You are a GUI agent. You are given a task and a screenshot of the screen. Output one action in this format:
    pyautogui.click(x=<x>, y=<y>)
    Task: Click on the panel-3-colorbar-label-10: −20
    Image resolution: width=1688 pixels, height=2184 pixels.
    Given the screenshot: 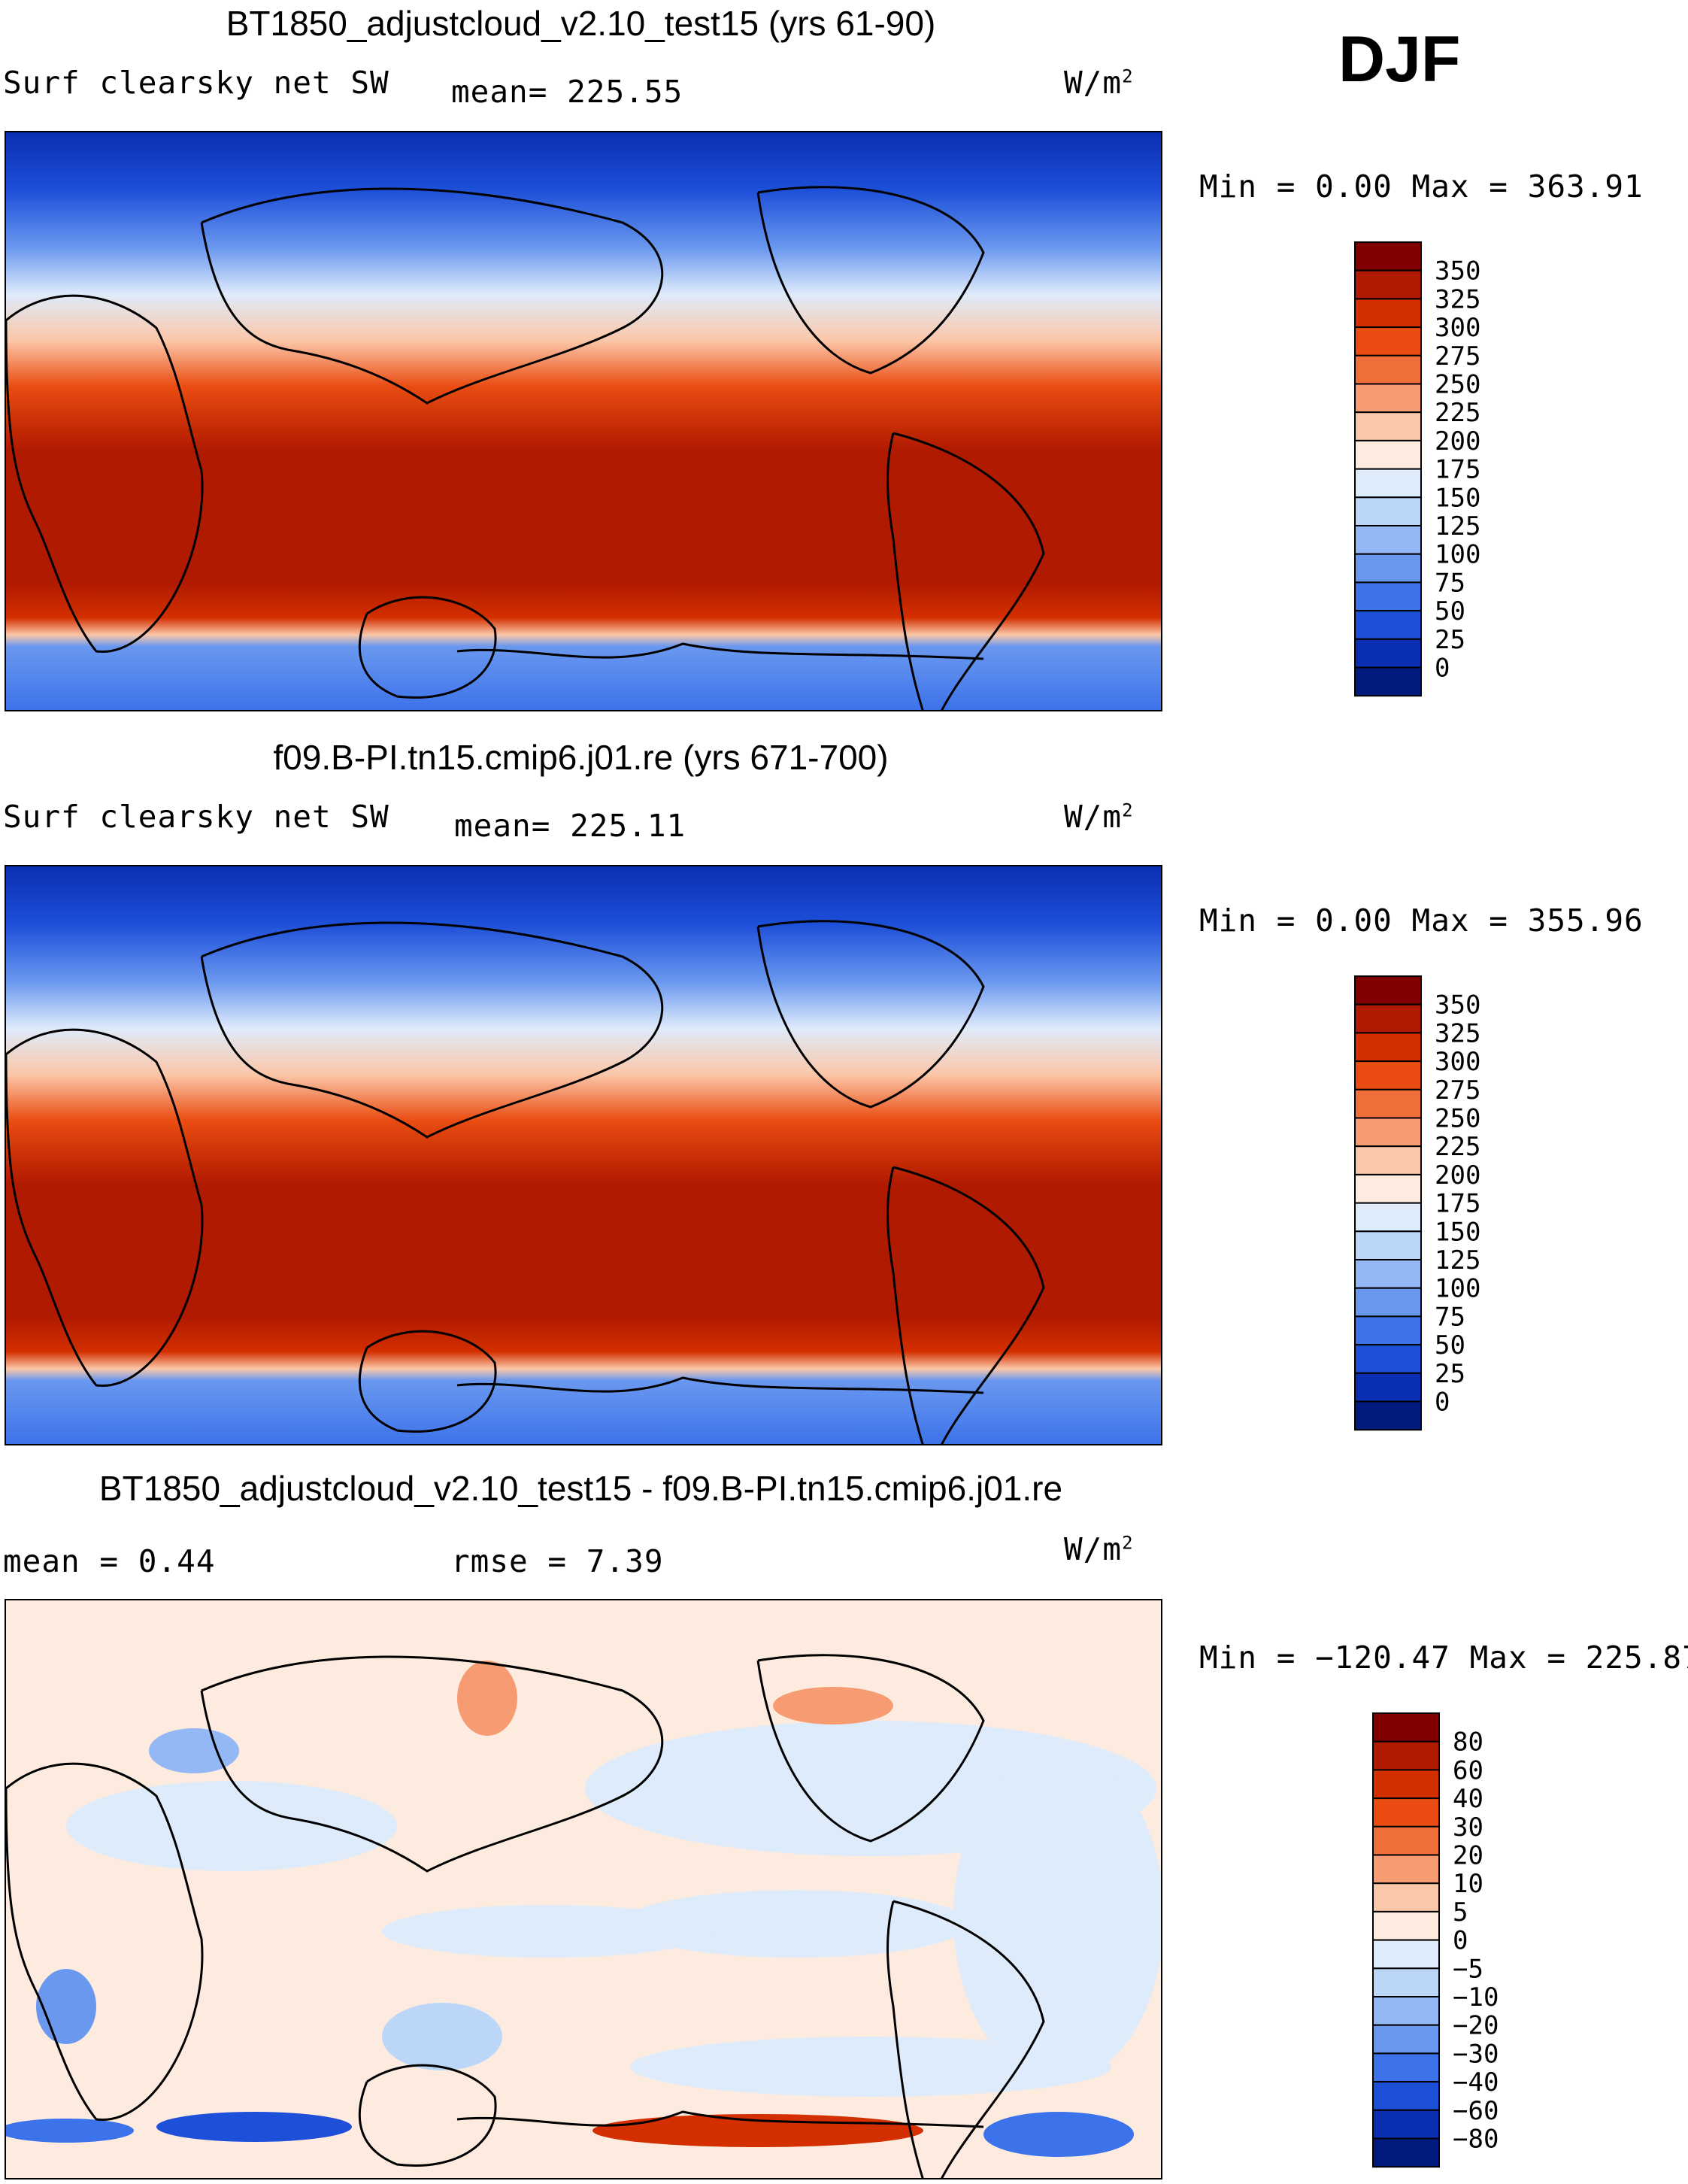 What is the action you would take?
    pyautogui.click(x=1476, y=2026)
    